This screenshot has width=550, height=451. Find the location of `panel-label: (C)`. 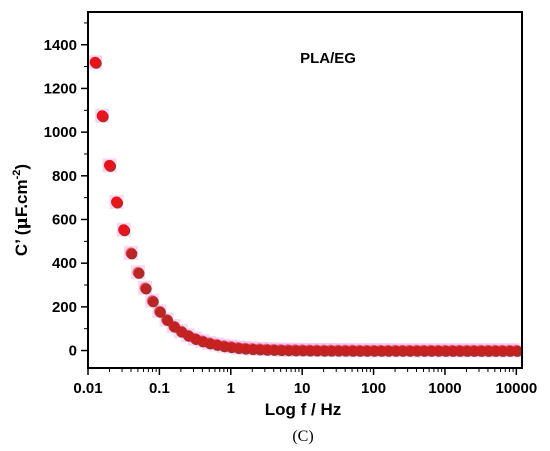

panel-label: (C) is located at coordinates (302, 436).